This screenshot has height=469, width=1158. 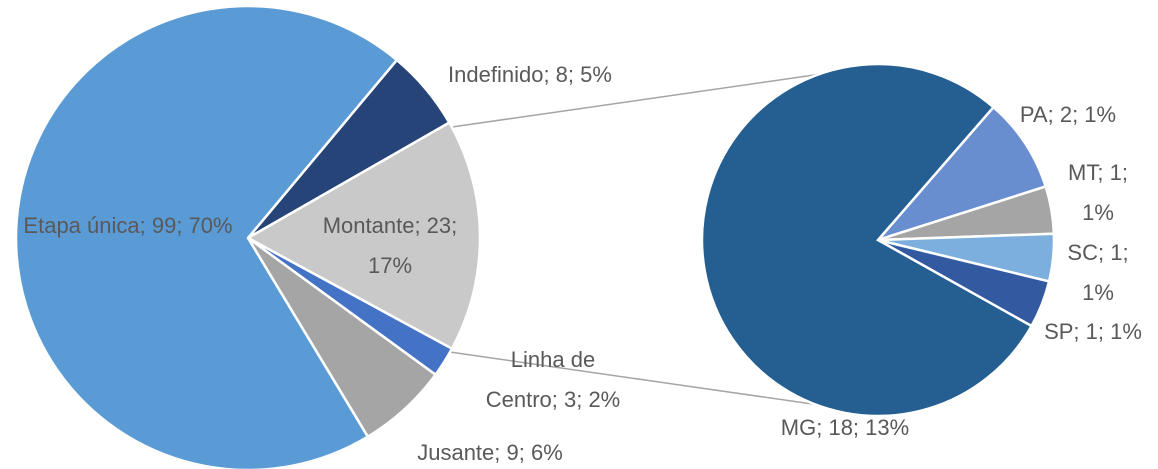 I want to click on data-label: Jusante; 9; 6%, so click(x=490, y=452).